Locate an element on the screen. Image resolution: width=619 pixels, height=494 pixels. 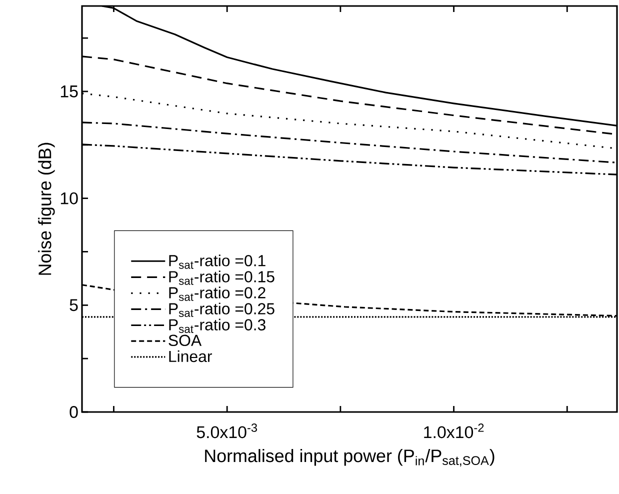
legend-label: P$_{sat}$-ratio =0.2 is located at coordinates (217, 293).